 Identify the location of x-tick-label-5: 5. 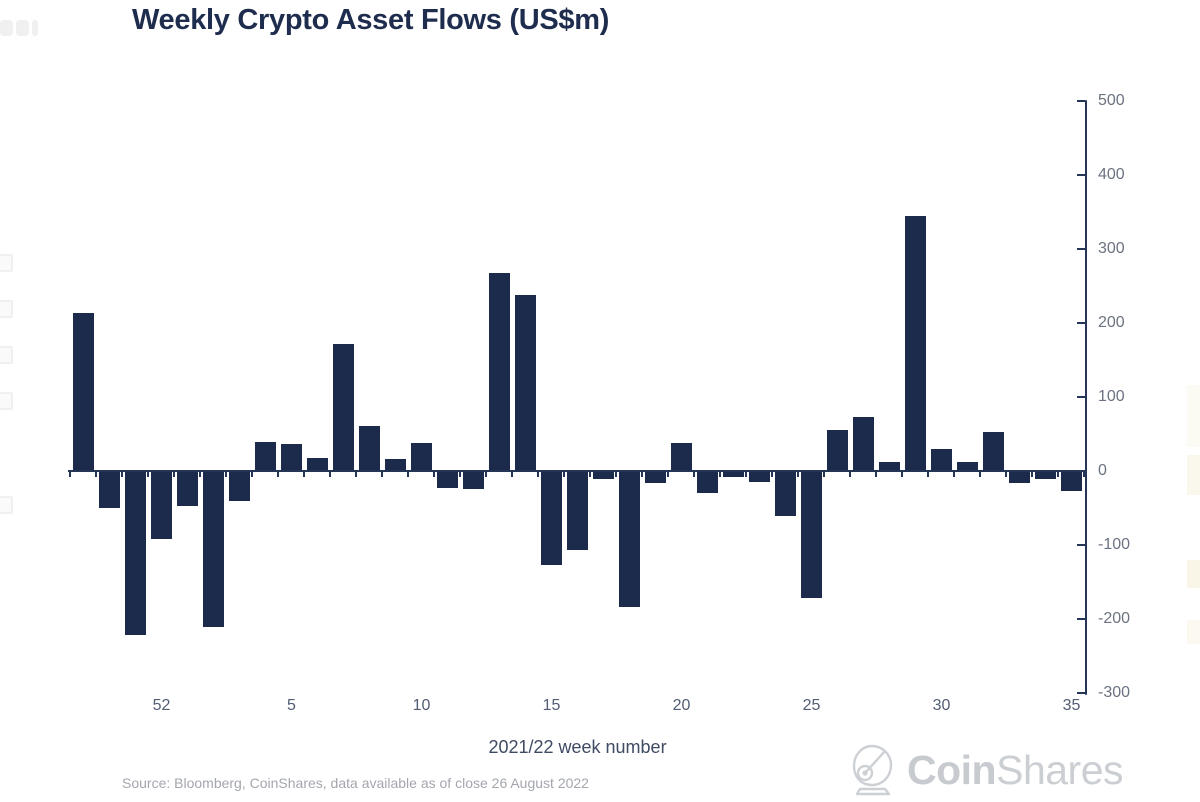
(291, 705).